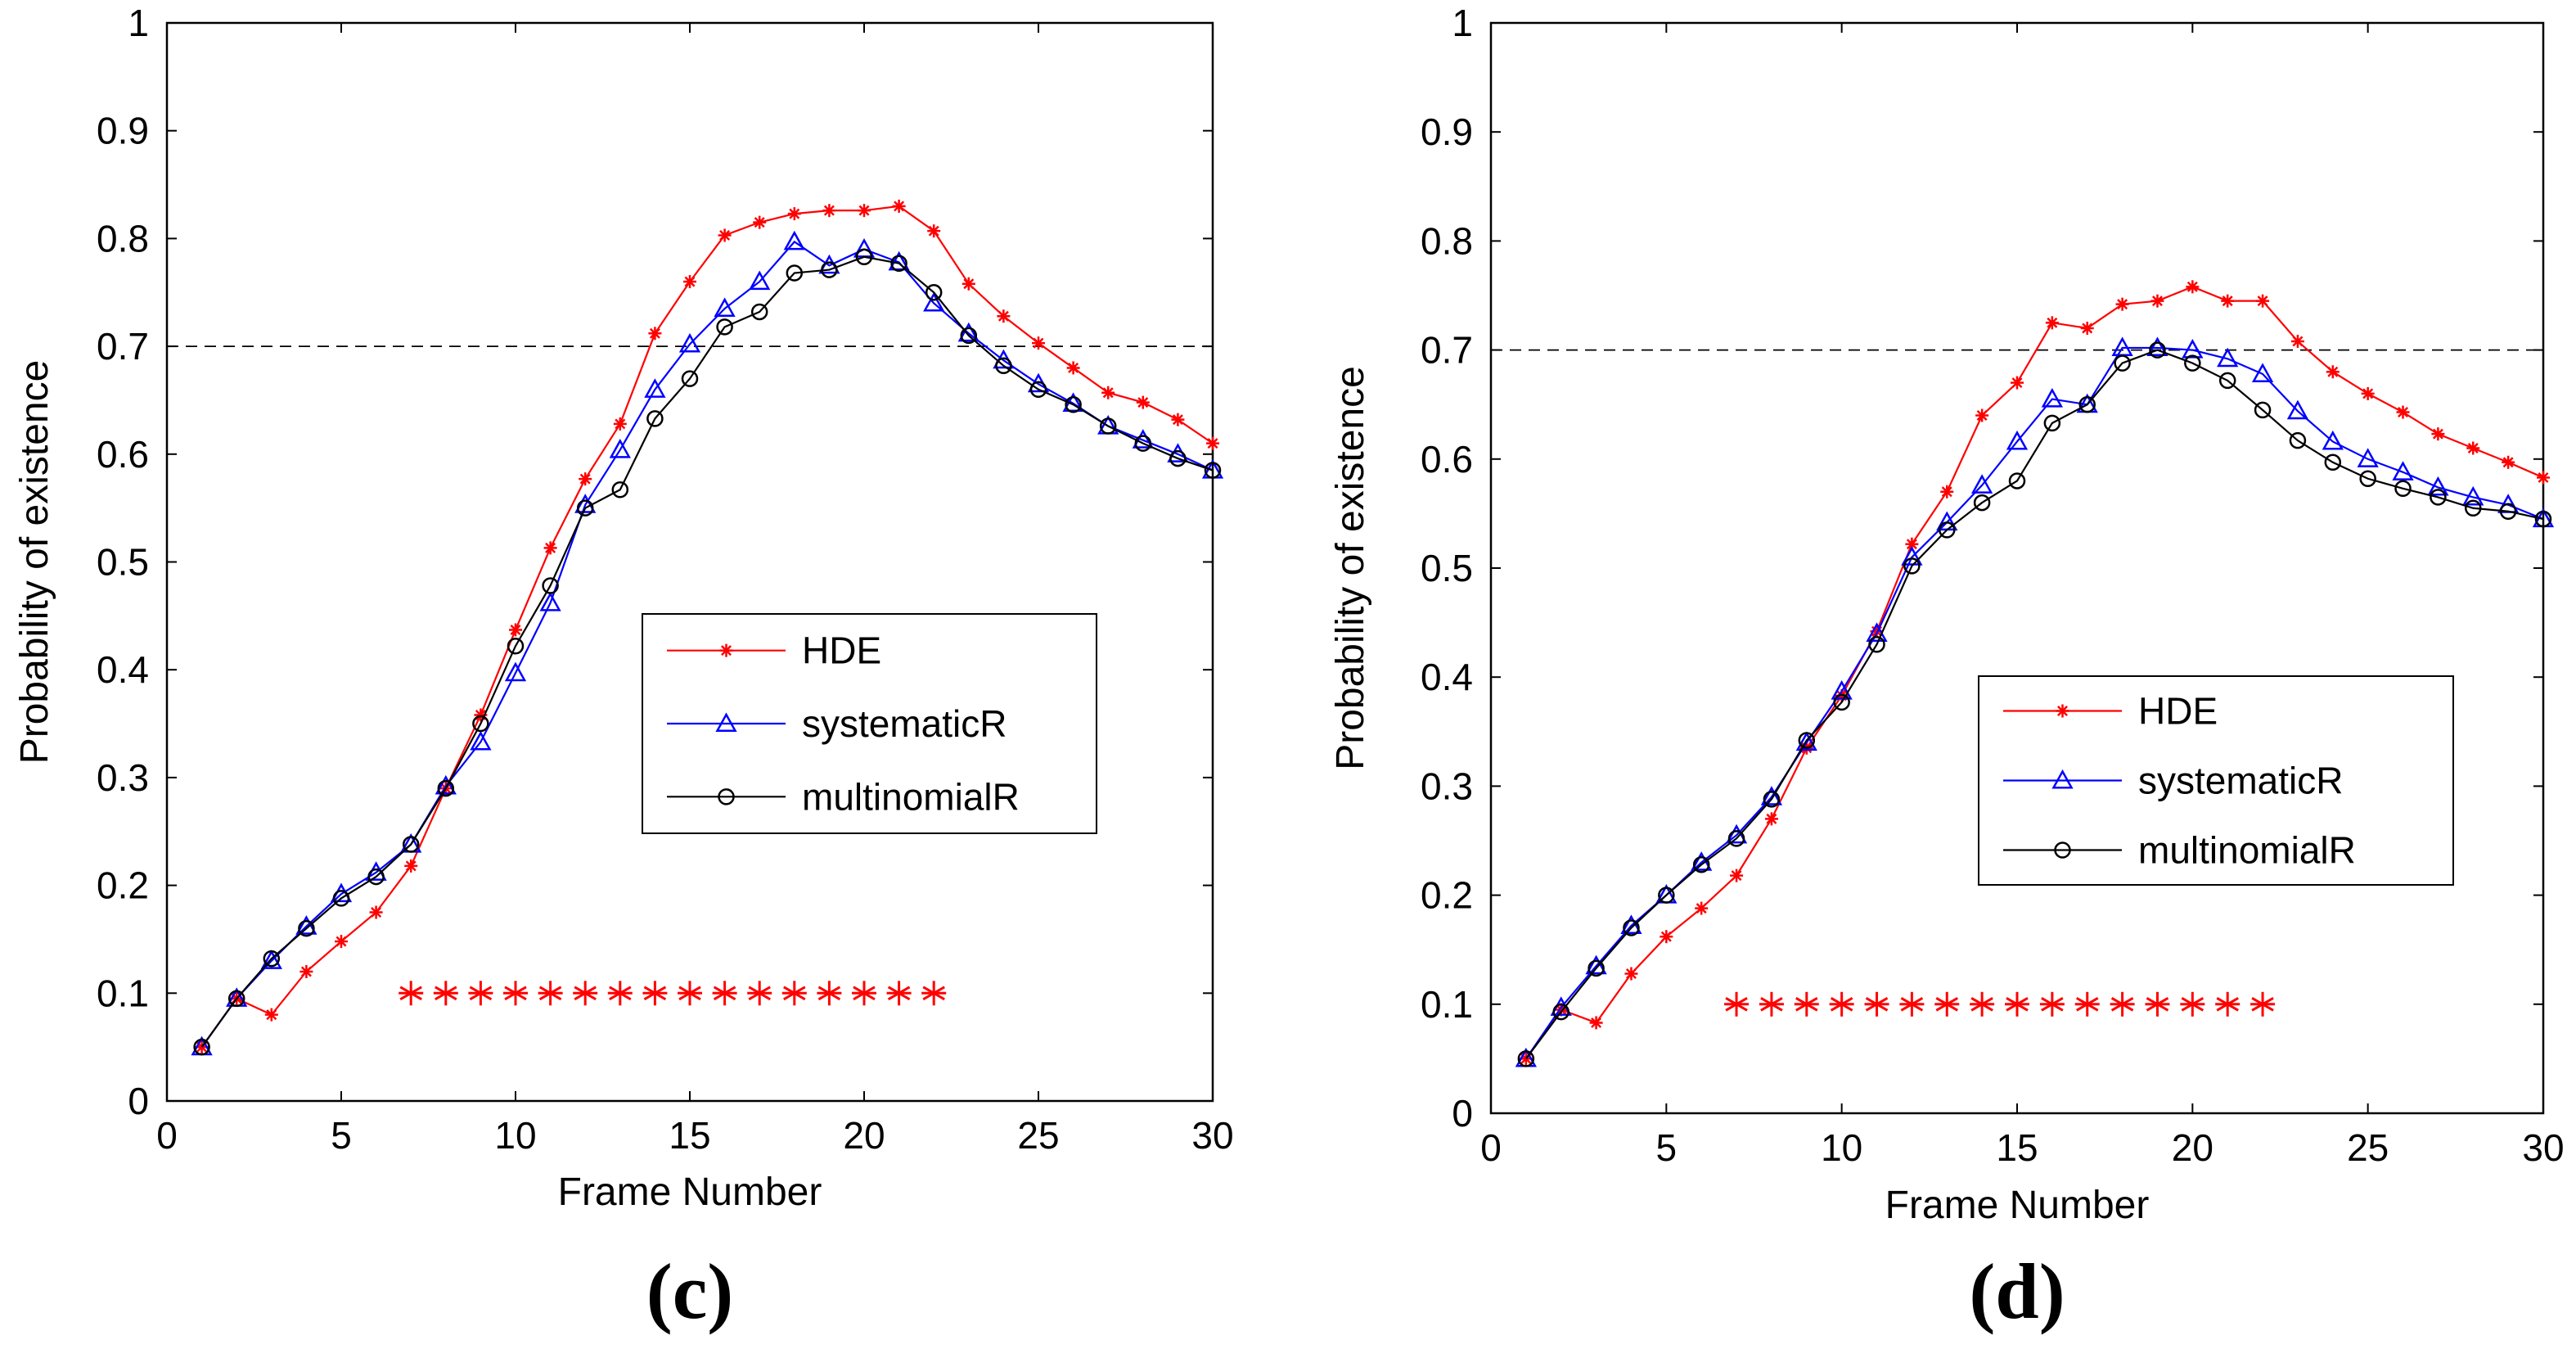 The width and height of the screenshot is (2576, 1358). I want to click on y-tick-label: 0.7, so click(1447, 350).